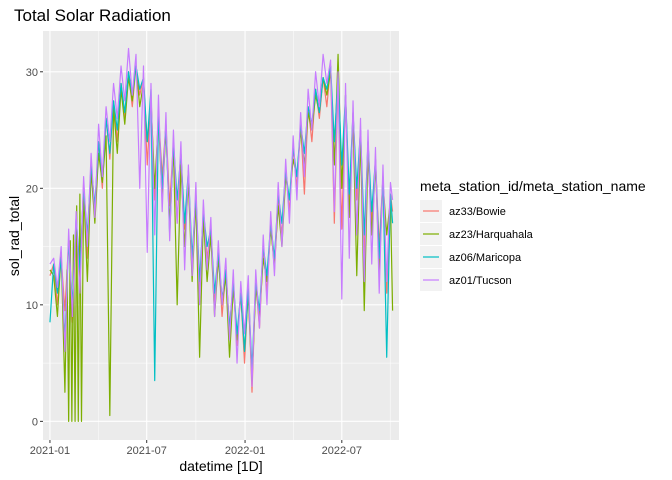 The image size is (672, 480). What do you see at coordinates (220, 466) in the screenshot?
I see `x-axis-title: datetime [1D]` at bounding box center [220, 466].